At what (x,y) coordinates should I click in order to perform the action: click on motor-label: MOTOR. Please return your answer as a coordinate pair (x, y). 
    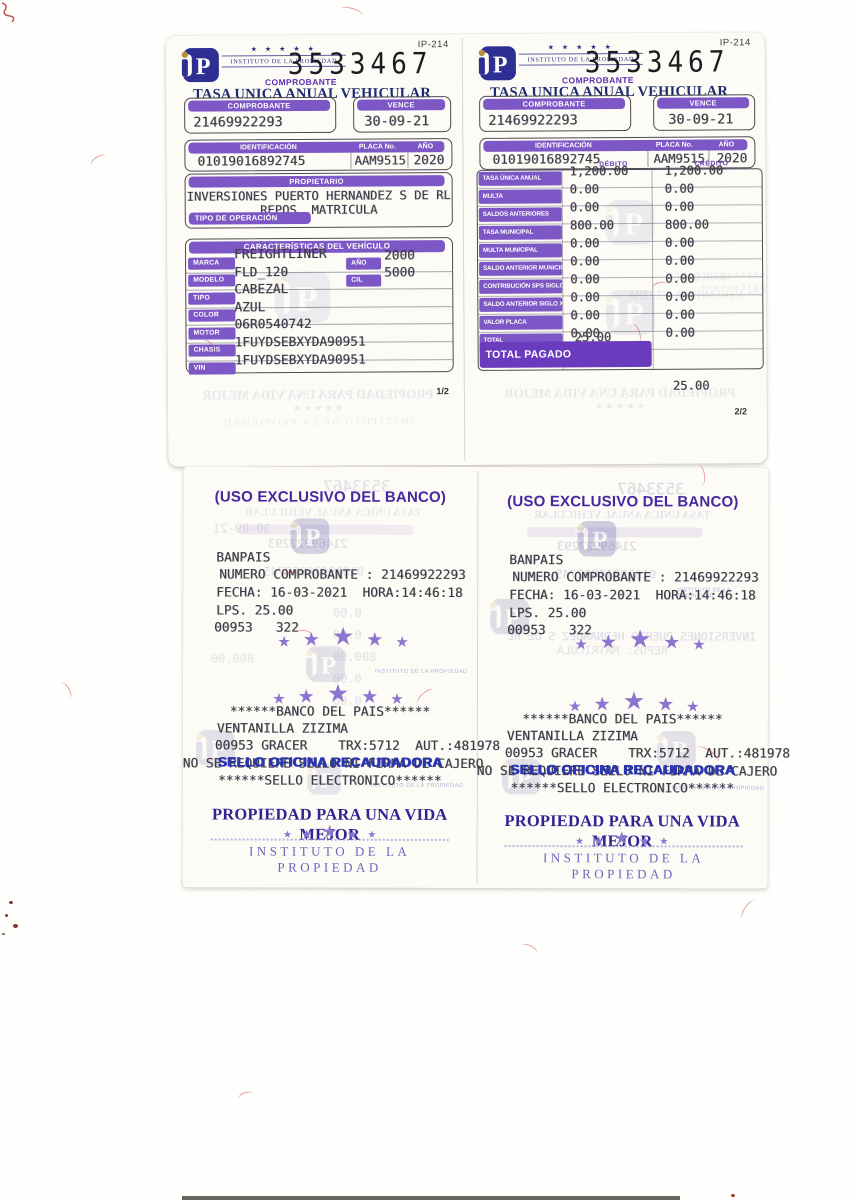
    Looking at the image, I should click on (212, 333).